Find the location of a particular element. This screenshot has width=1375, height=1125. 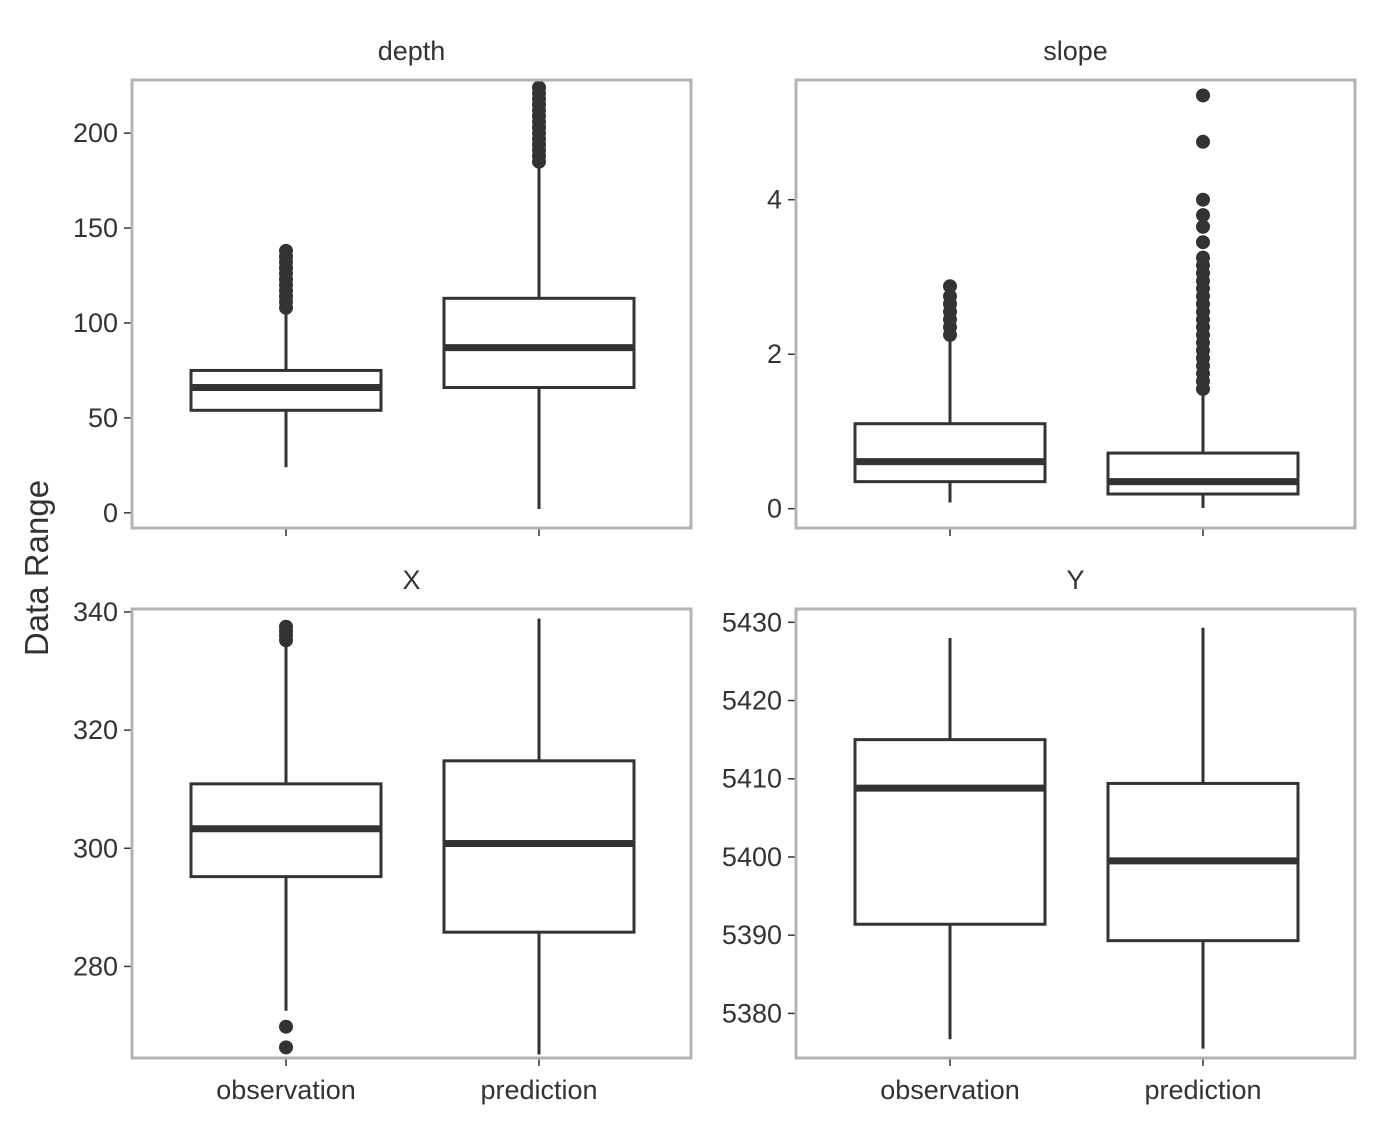

y-tick-label: 300 is located at coordinates (95, 848).